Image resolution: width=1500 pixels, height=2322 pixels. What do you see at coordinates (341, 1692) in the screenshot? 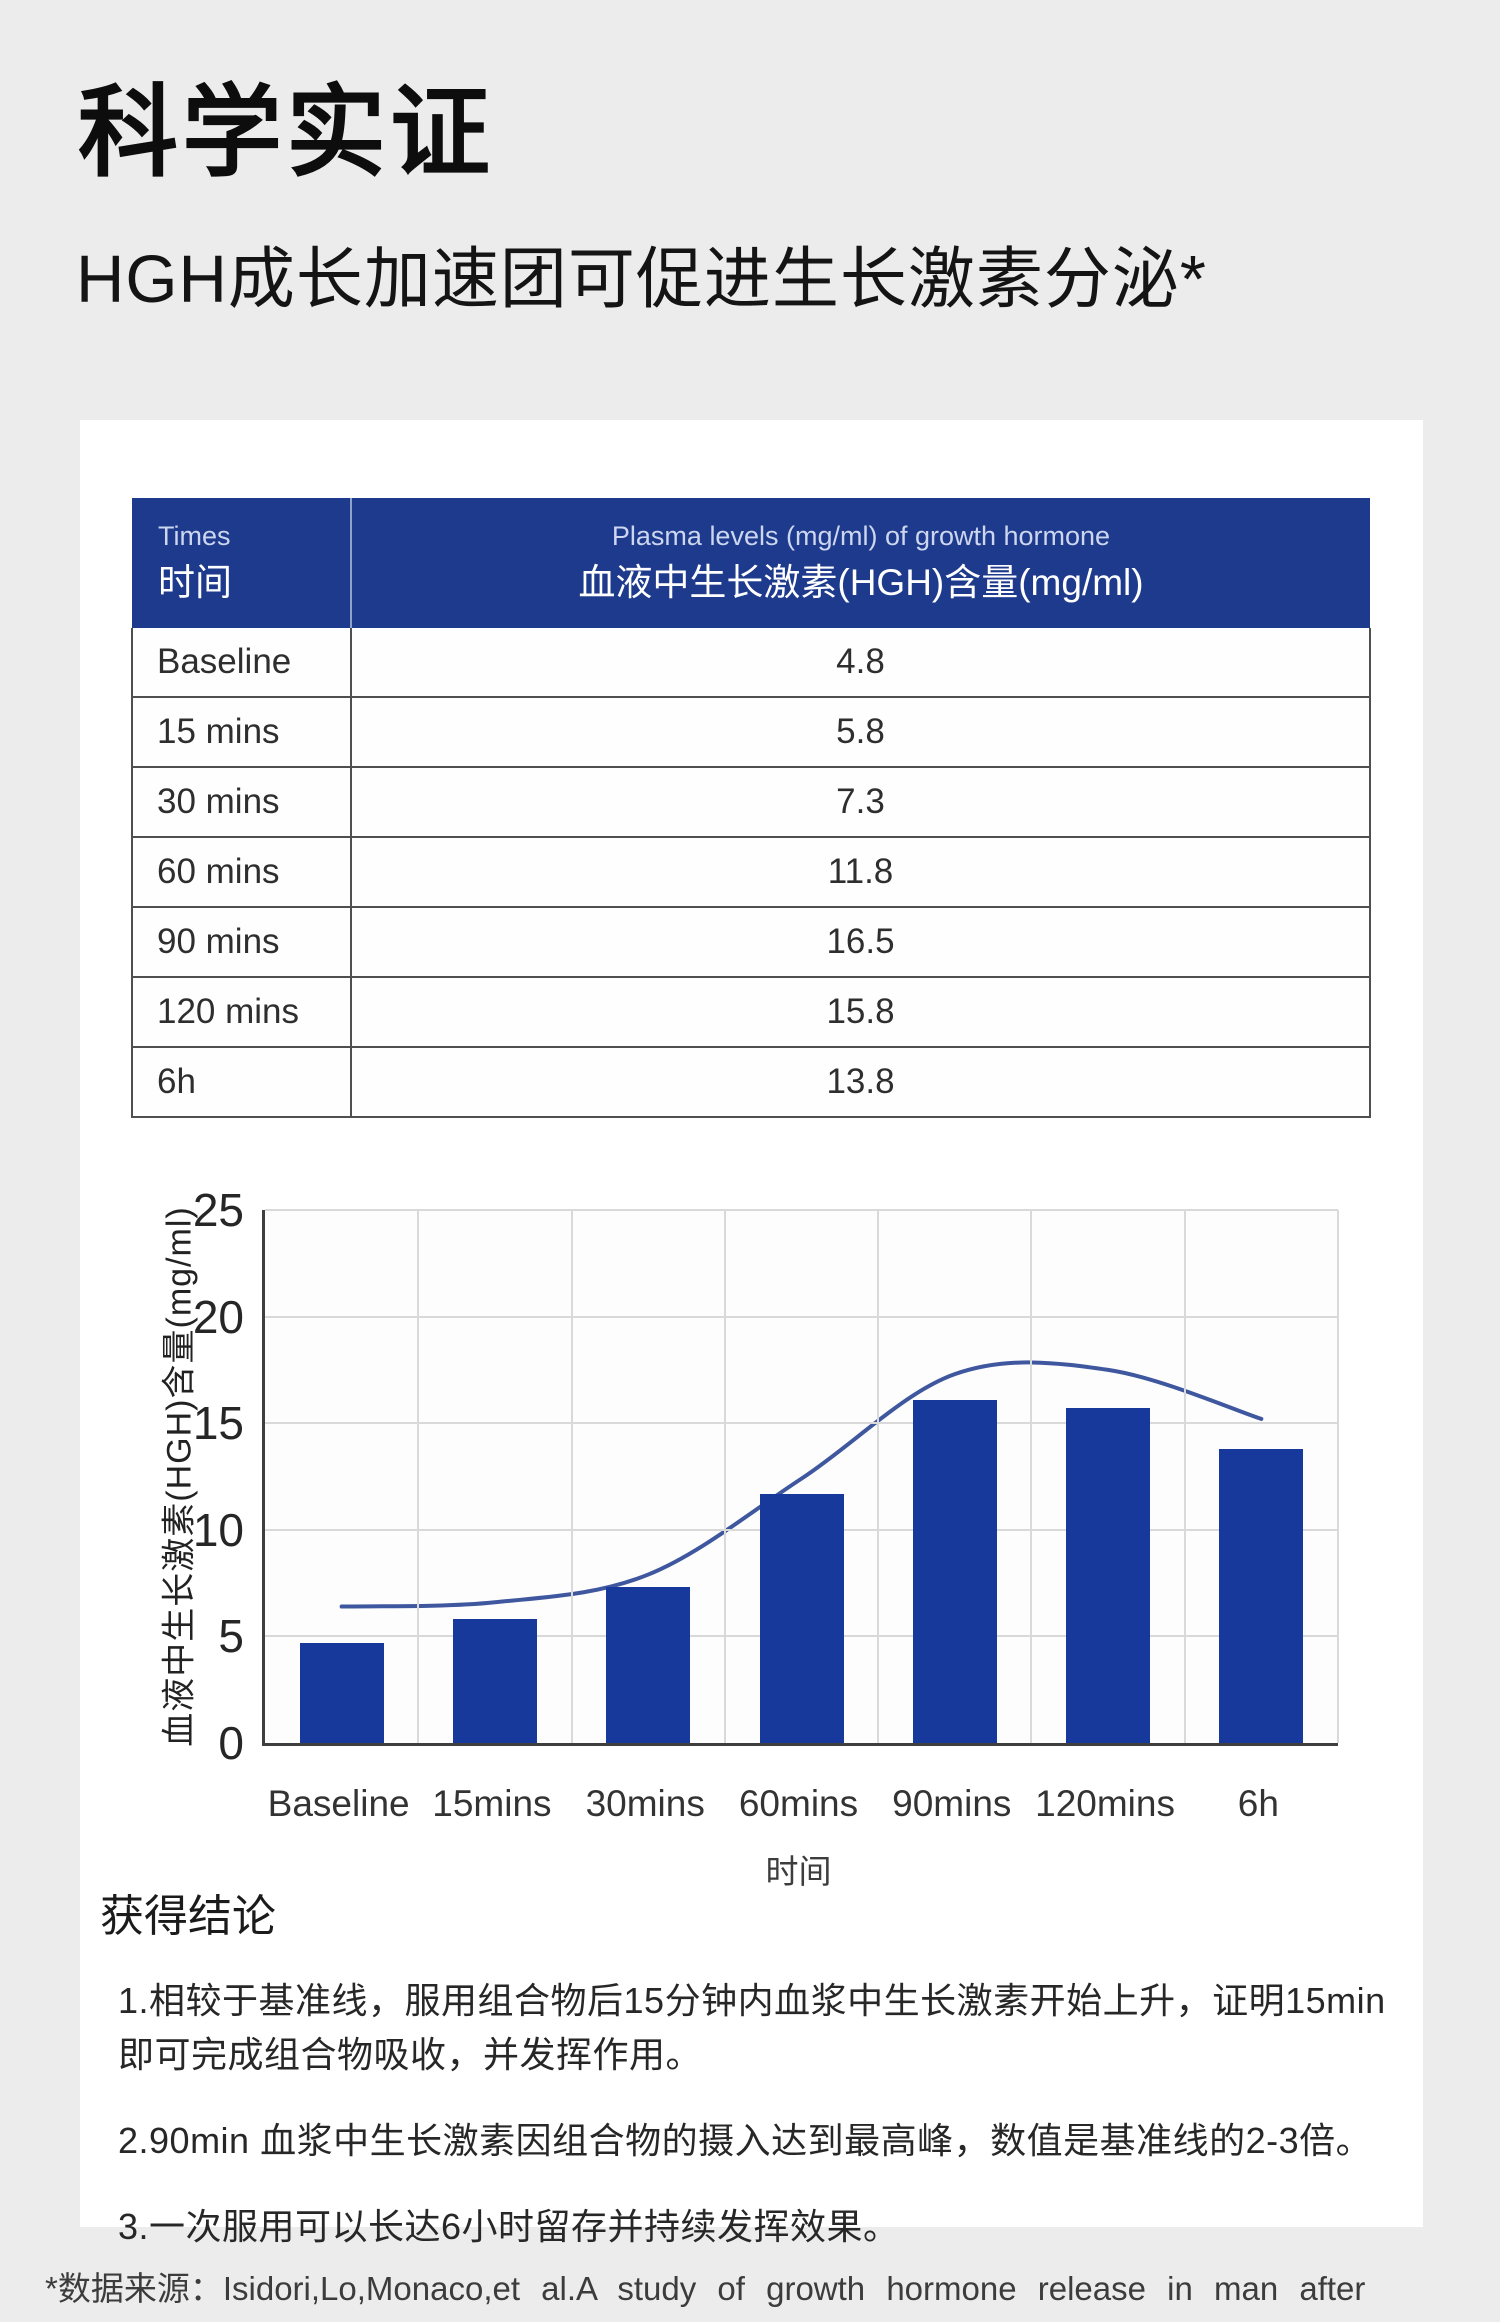
I see `bar-Baseline` at bounding box center [341, 1692].